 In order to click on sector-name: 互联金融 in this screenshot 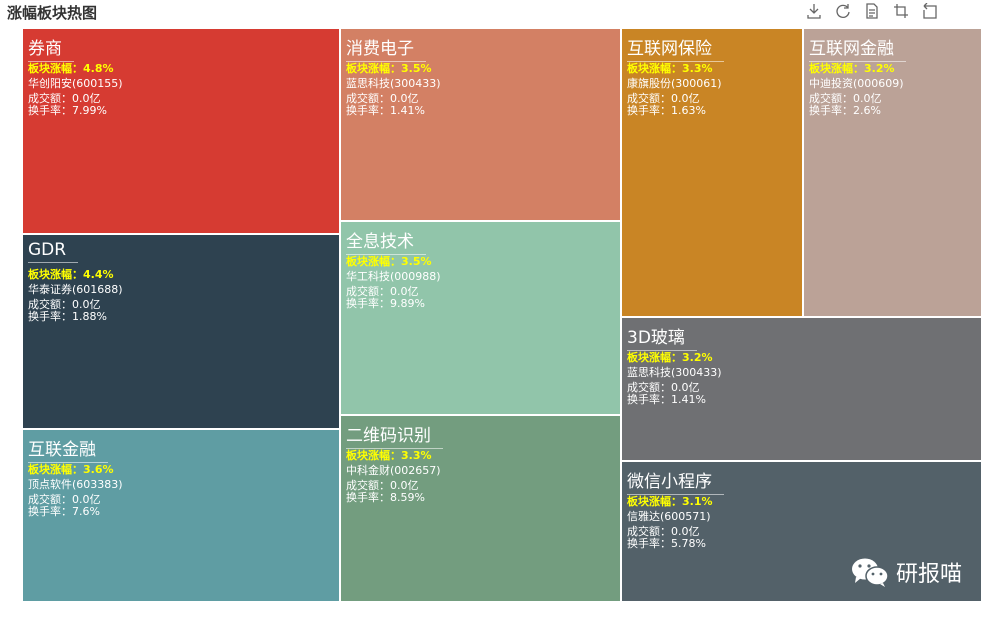, I will do `click(68, 449)`.